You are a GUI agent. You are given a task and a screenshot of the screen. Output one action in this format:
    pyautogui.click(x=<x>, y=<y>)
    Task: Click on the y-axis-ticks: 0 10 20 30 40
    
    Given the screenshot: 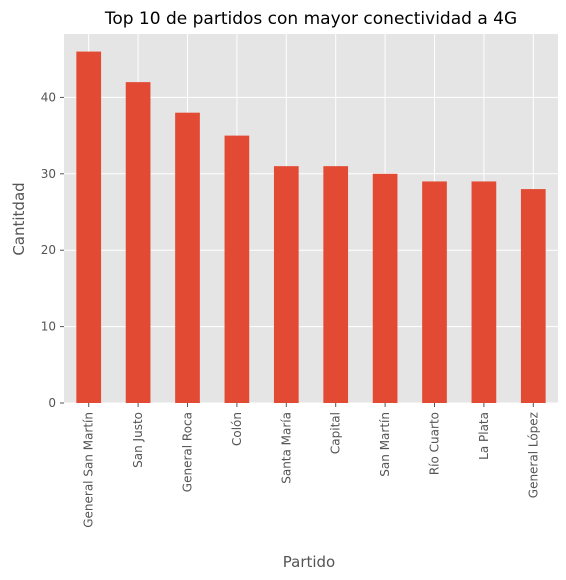 What is the action you would take?
    pyautogui.click(x=52, y=250)
    